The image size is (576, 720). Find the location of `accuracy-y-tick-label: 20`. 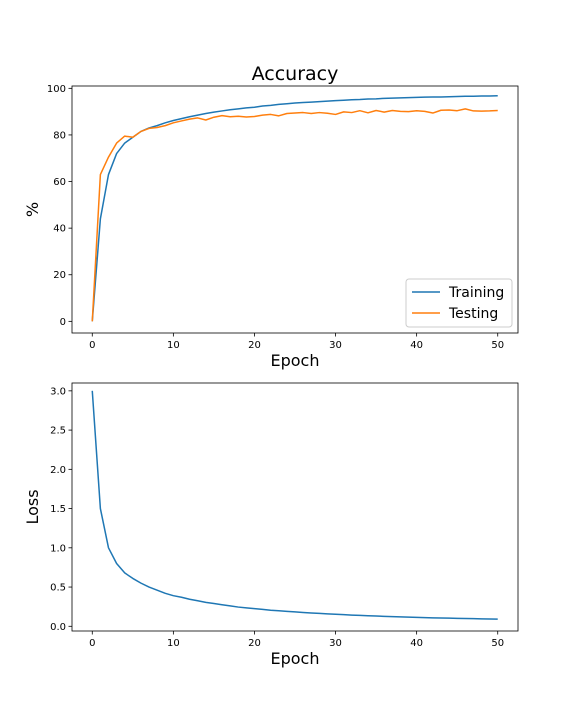

accuracy-y-tick-label: 20 is located at coordinates (59, 275).